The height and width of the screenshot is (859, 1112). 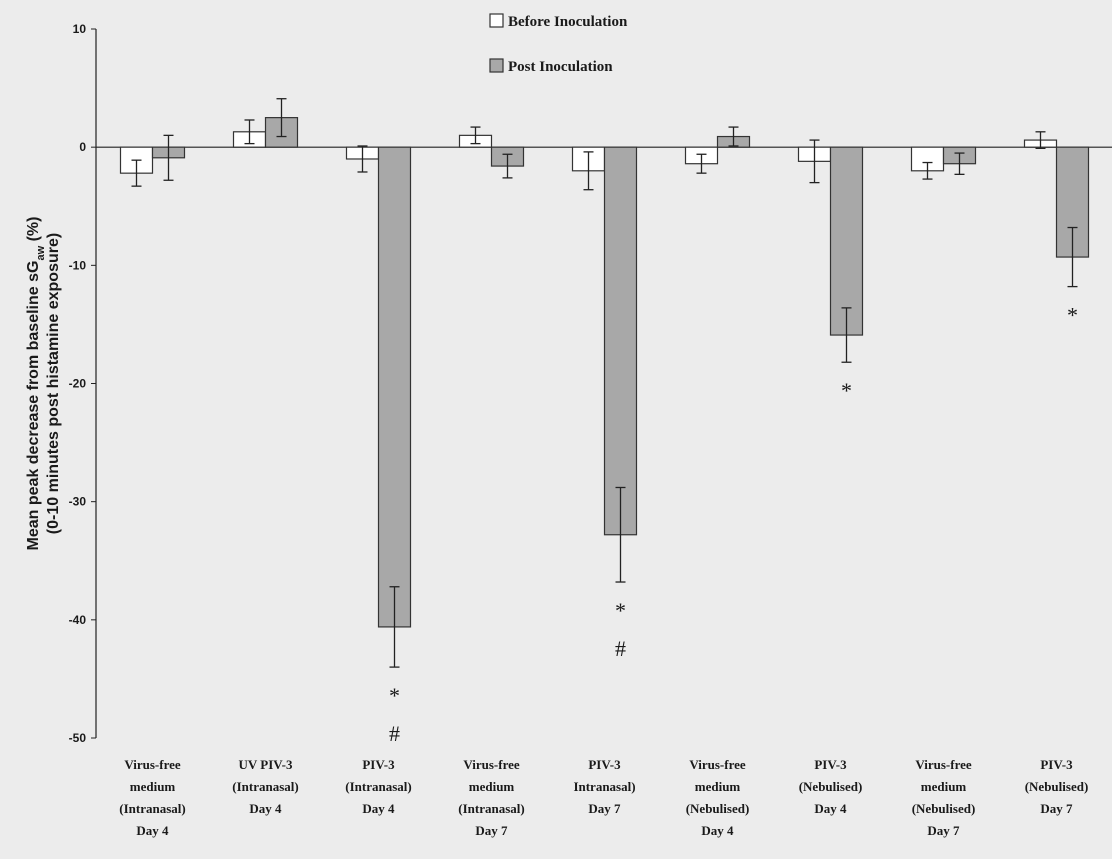 I want to click on y-axis-title-subscript: aw, so click(x=41, y=252).